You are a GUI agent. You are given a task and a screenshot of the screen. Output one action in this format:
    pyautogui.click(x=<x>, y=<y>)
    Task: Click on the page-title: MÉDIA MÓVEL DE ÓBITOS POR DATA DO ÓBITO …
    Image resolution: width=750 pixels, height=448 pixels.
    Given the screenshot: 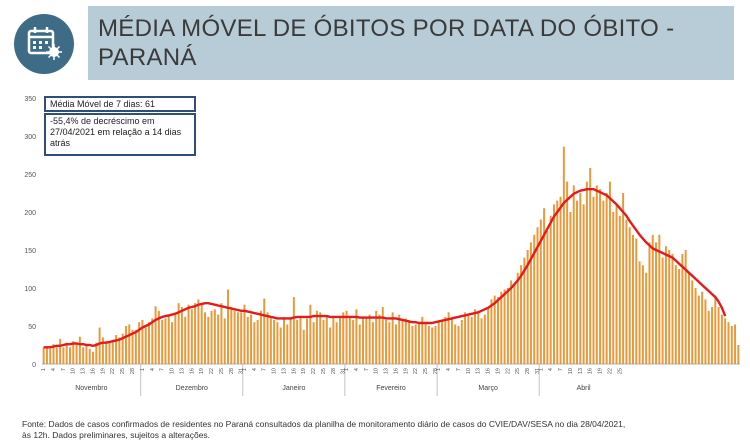 What is the action you would take?
    pyautogui.click(x=408, y=43)
    